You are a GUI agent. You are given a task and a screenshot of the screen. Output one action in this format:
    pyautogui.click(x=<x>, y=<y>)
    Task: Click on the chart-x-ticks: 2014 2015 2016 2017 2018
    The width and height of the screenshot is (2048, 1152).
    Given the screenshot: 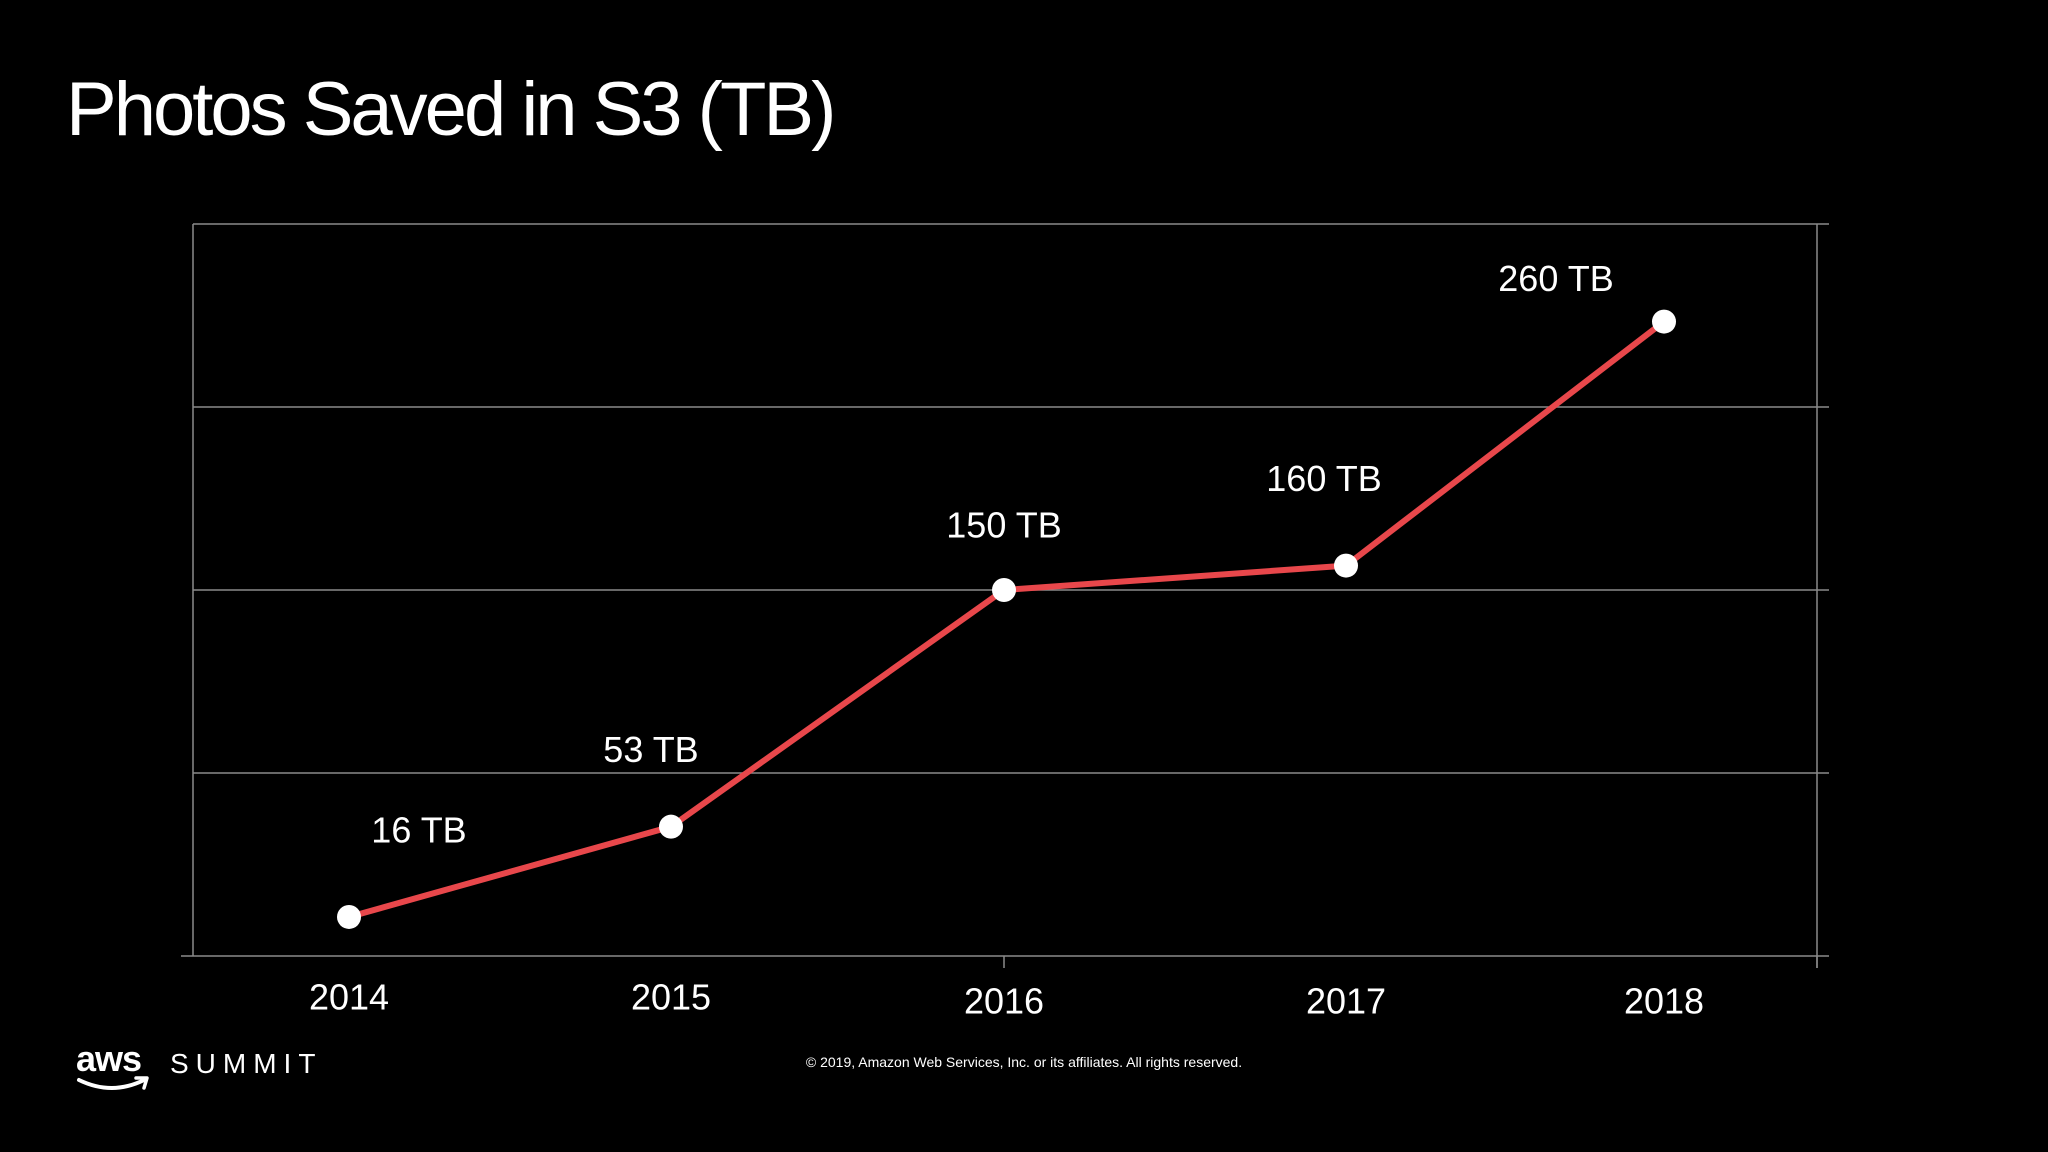 What is the action you would take?
    pyautogui.click(x=1006, y=999)
    